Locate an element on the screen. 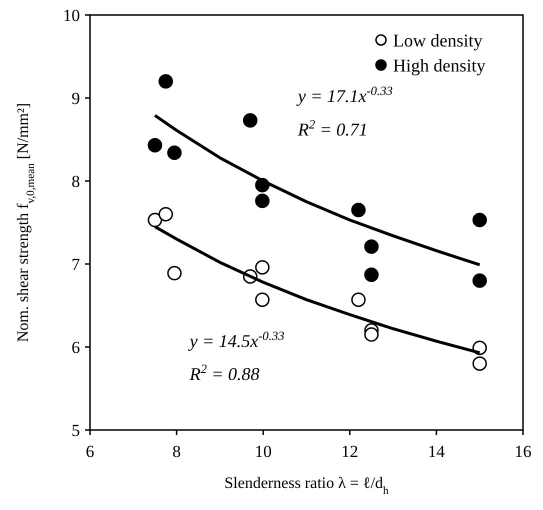 The width and height of the screenshot is (543, 510). legend-label: High density is located at coordinates (439, 65).